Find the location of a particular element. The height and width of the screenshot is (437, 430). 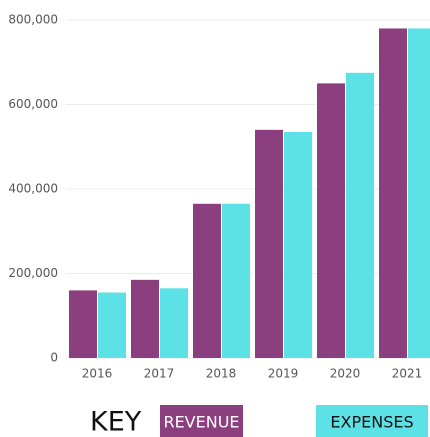

legend-label: EXPENSES is located at coordinates (371, 422).